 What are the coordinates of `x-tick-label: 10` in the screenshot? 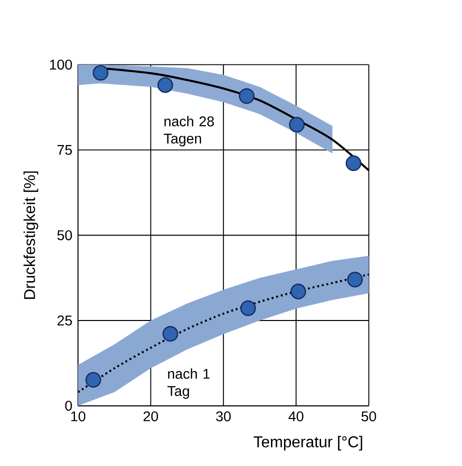 It's located at (78, 416).